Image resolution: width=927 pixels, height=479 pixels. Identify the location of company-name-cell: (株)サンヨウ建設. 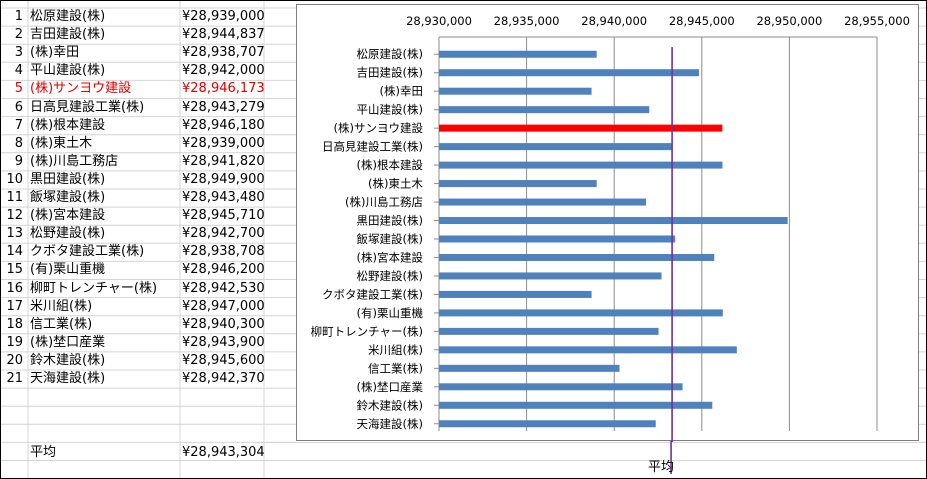
(81, 89).